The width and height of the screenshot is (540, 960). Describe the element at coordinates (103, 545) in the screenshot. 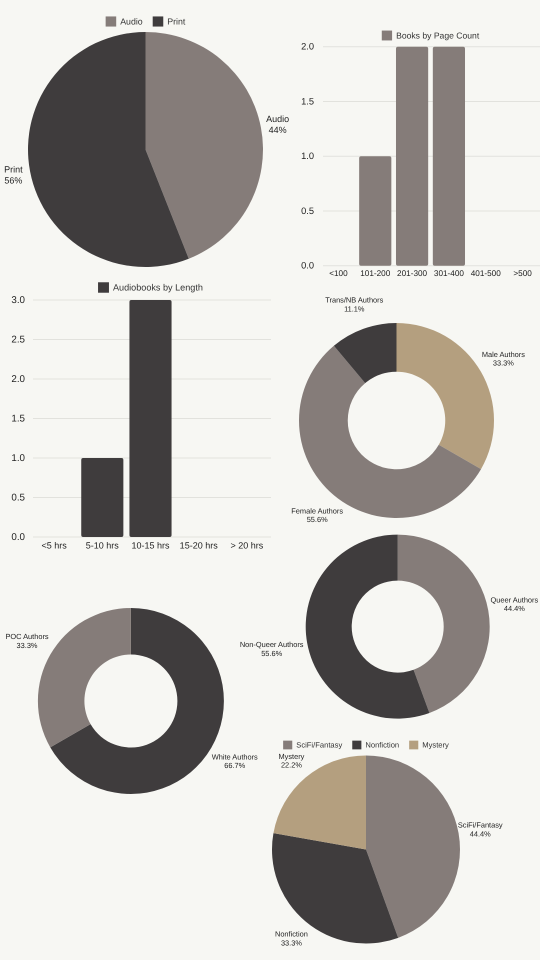

I see `x-tick-label: 5-10 hrs` at that location.